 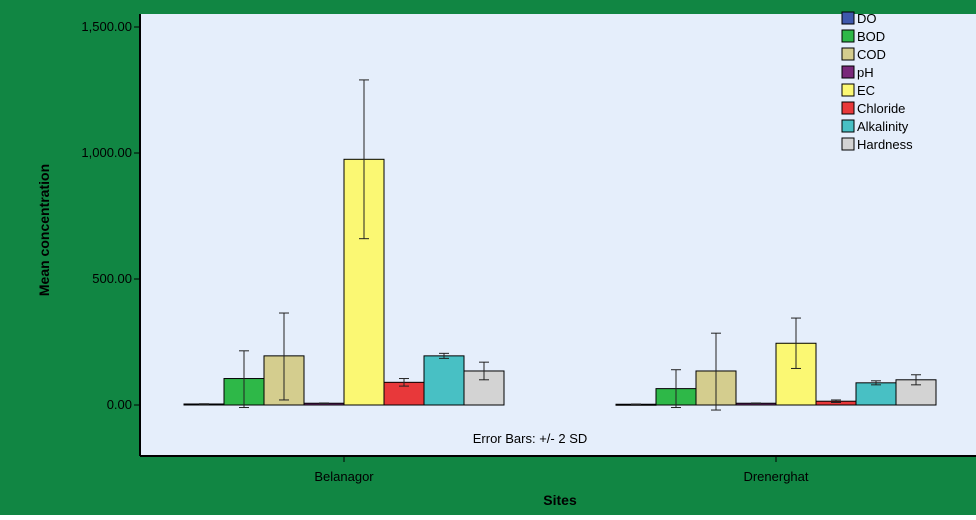 I want to click on y-tick-label: 1,000.00, so click(x=106, y=152).